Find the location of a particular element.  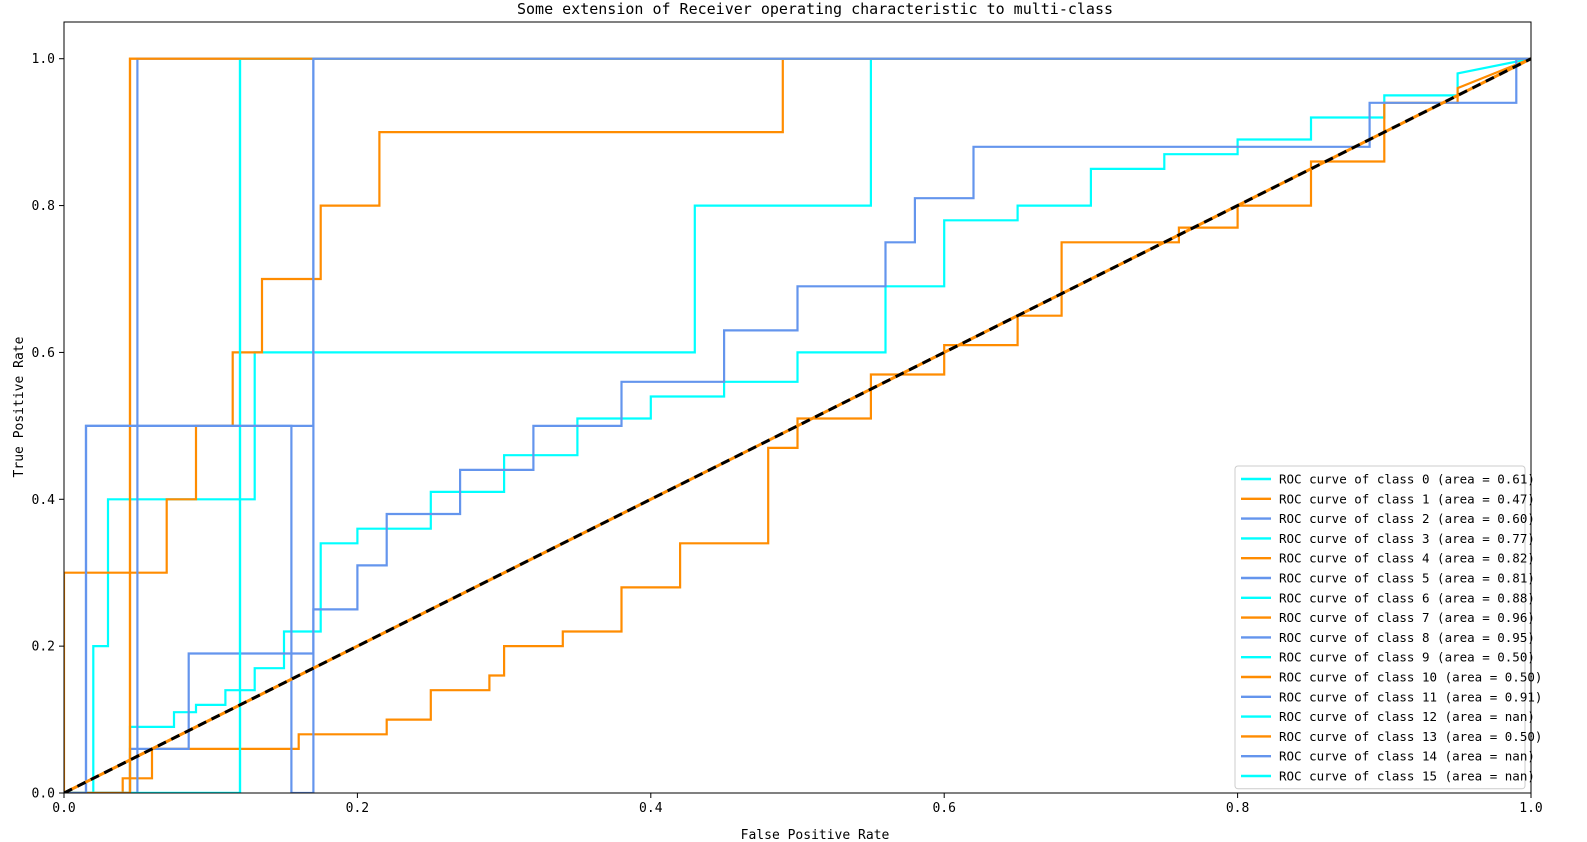

y-tick-label: 0.4 is located at coordinates (44, 500).